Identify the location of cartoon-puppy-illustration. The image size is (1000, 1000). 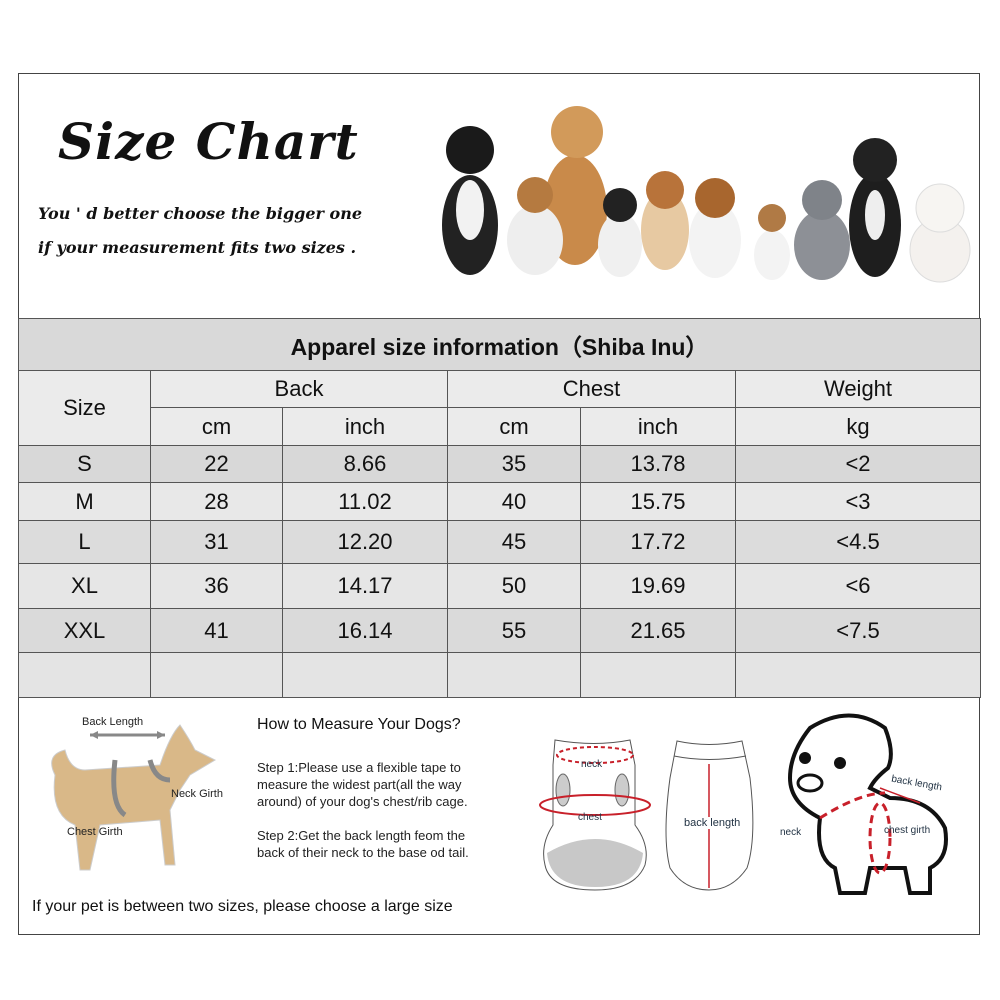
(867, 804).